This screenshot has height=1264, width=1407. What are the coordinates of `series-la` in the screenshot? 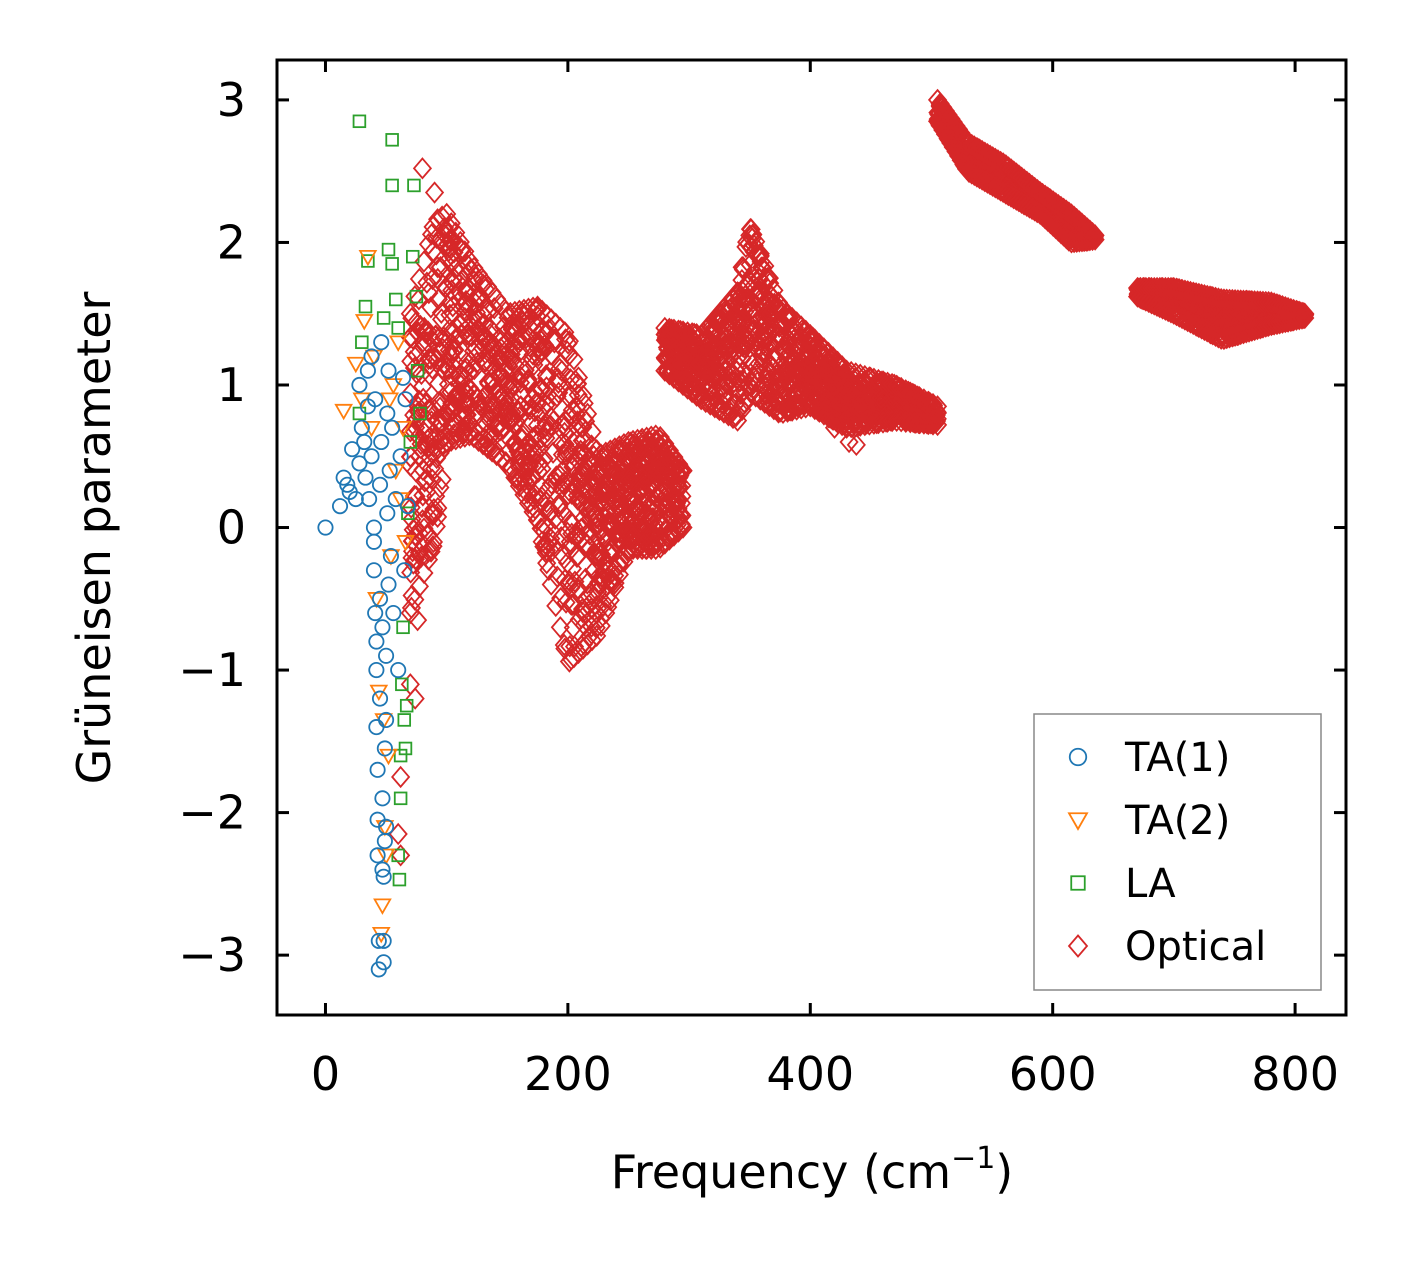 It's located at (389, 500).